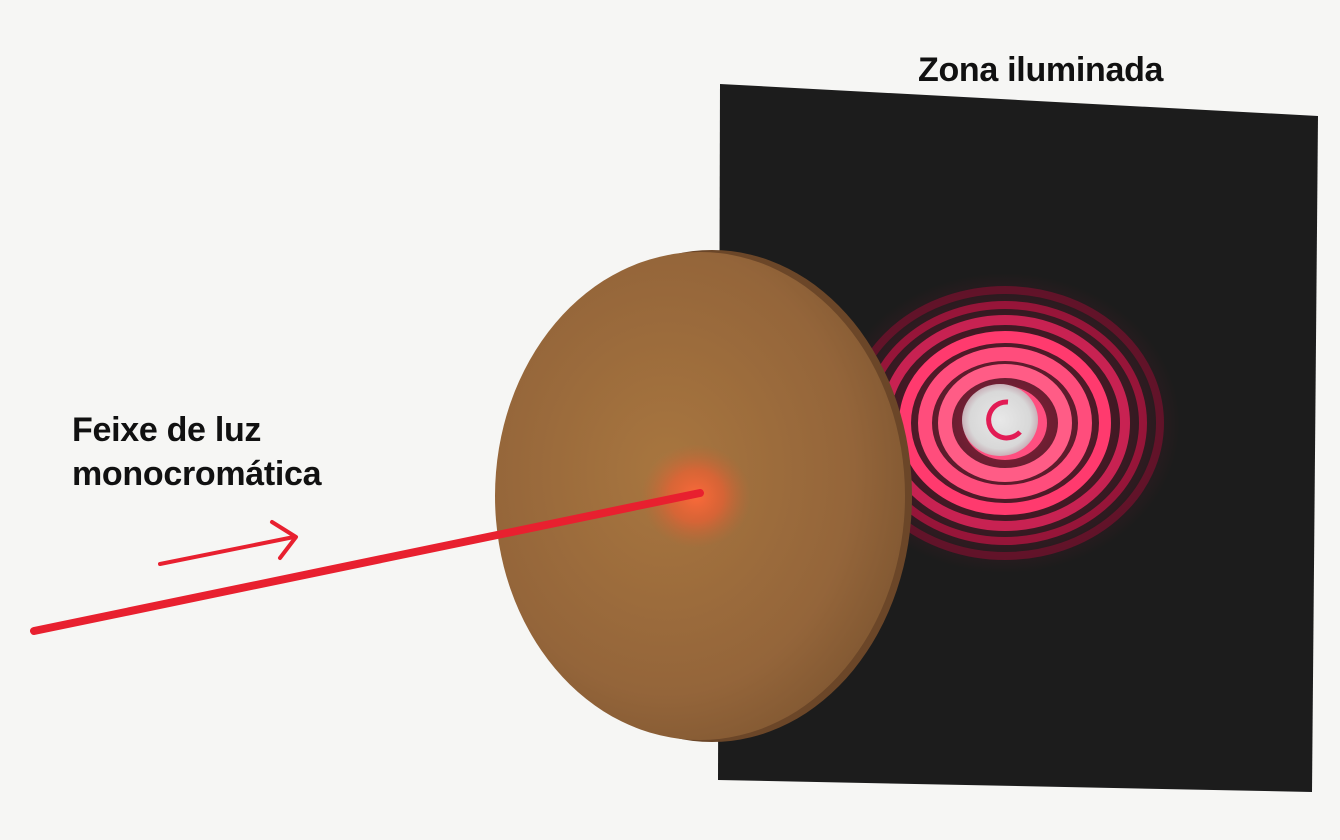 Image resolution: width=1340 pixels, height=840 pixels. Describe the element at coordinates (1000, 420) in the screenshot. I see `central-bright-spot` at that location.